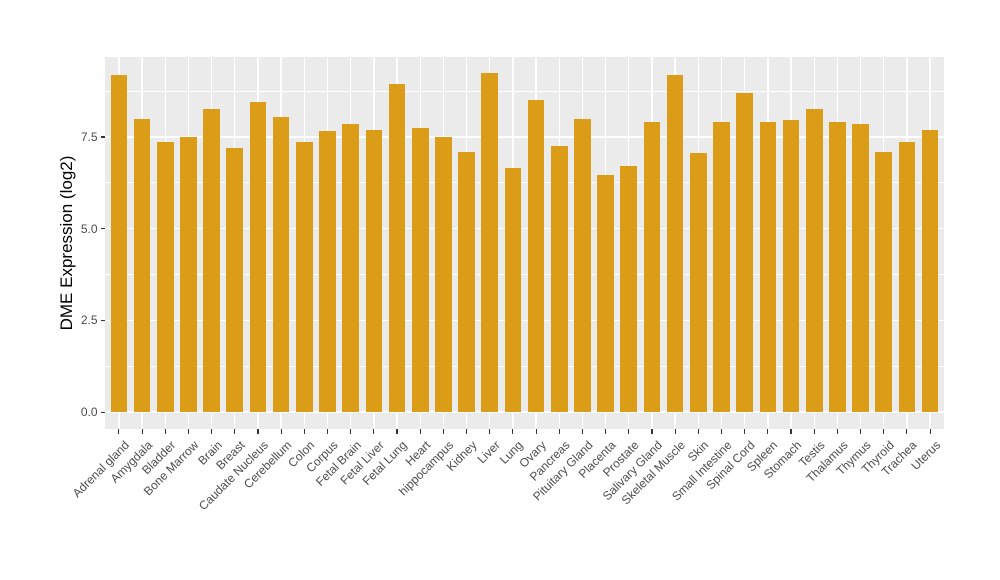  Describe the element at coordinates (89, 412) in the screenshot. I see `y-tick-label: 0.0` at that location.